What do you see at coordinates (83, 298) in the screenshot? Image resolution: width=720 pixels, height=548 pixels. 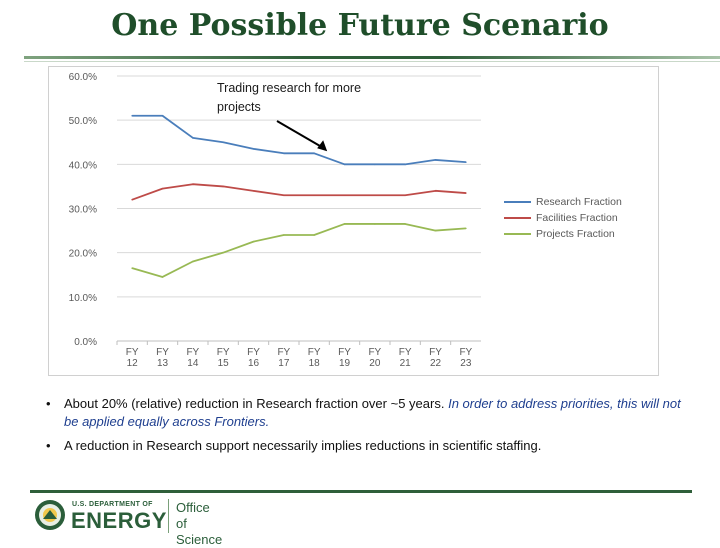 I see `y-tick-label: 10.0%` at bounding box center [83, 298].